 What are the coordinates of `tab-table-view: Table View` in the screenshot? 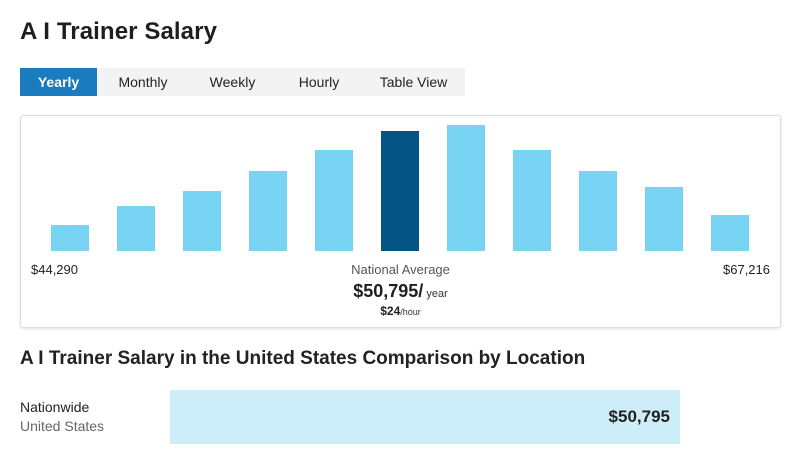 It's located at (413, 82).